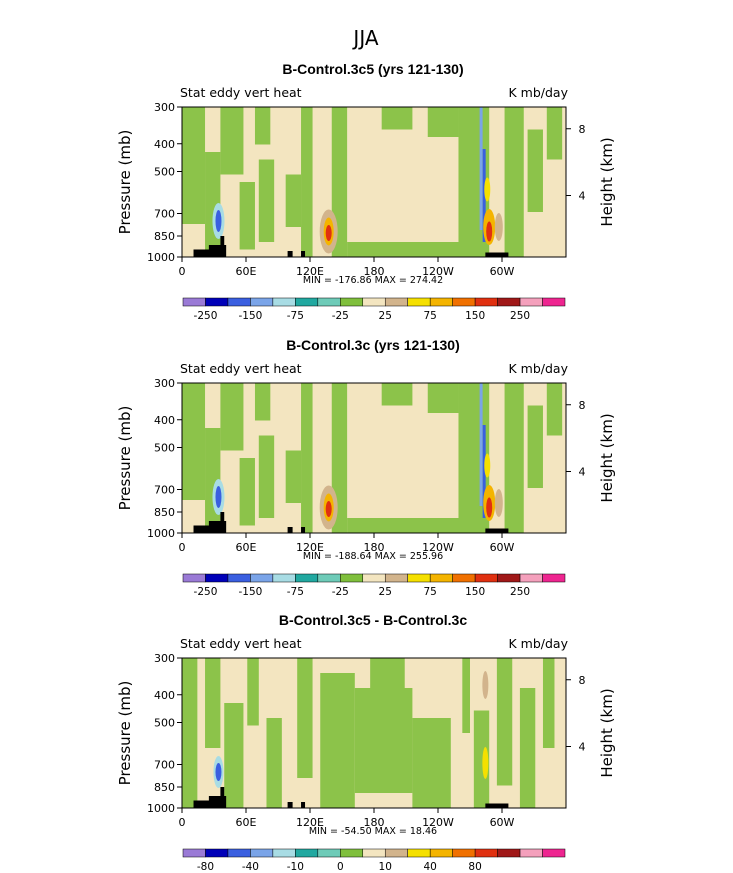  Describe the element at coordinates (607, 181) in the screenshot. I see `y2-axis-label: Height (km)` at that location.